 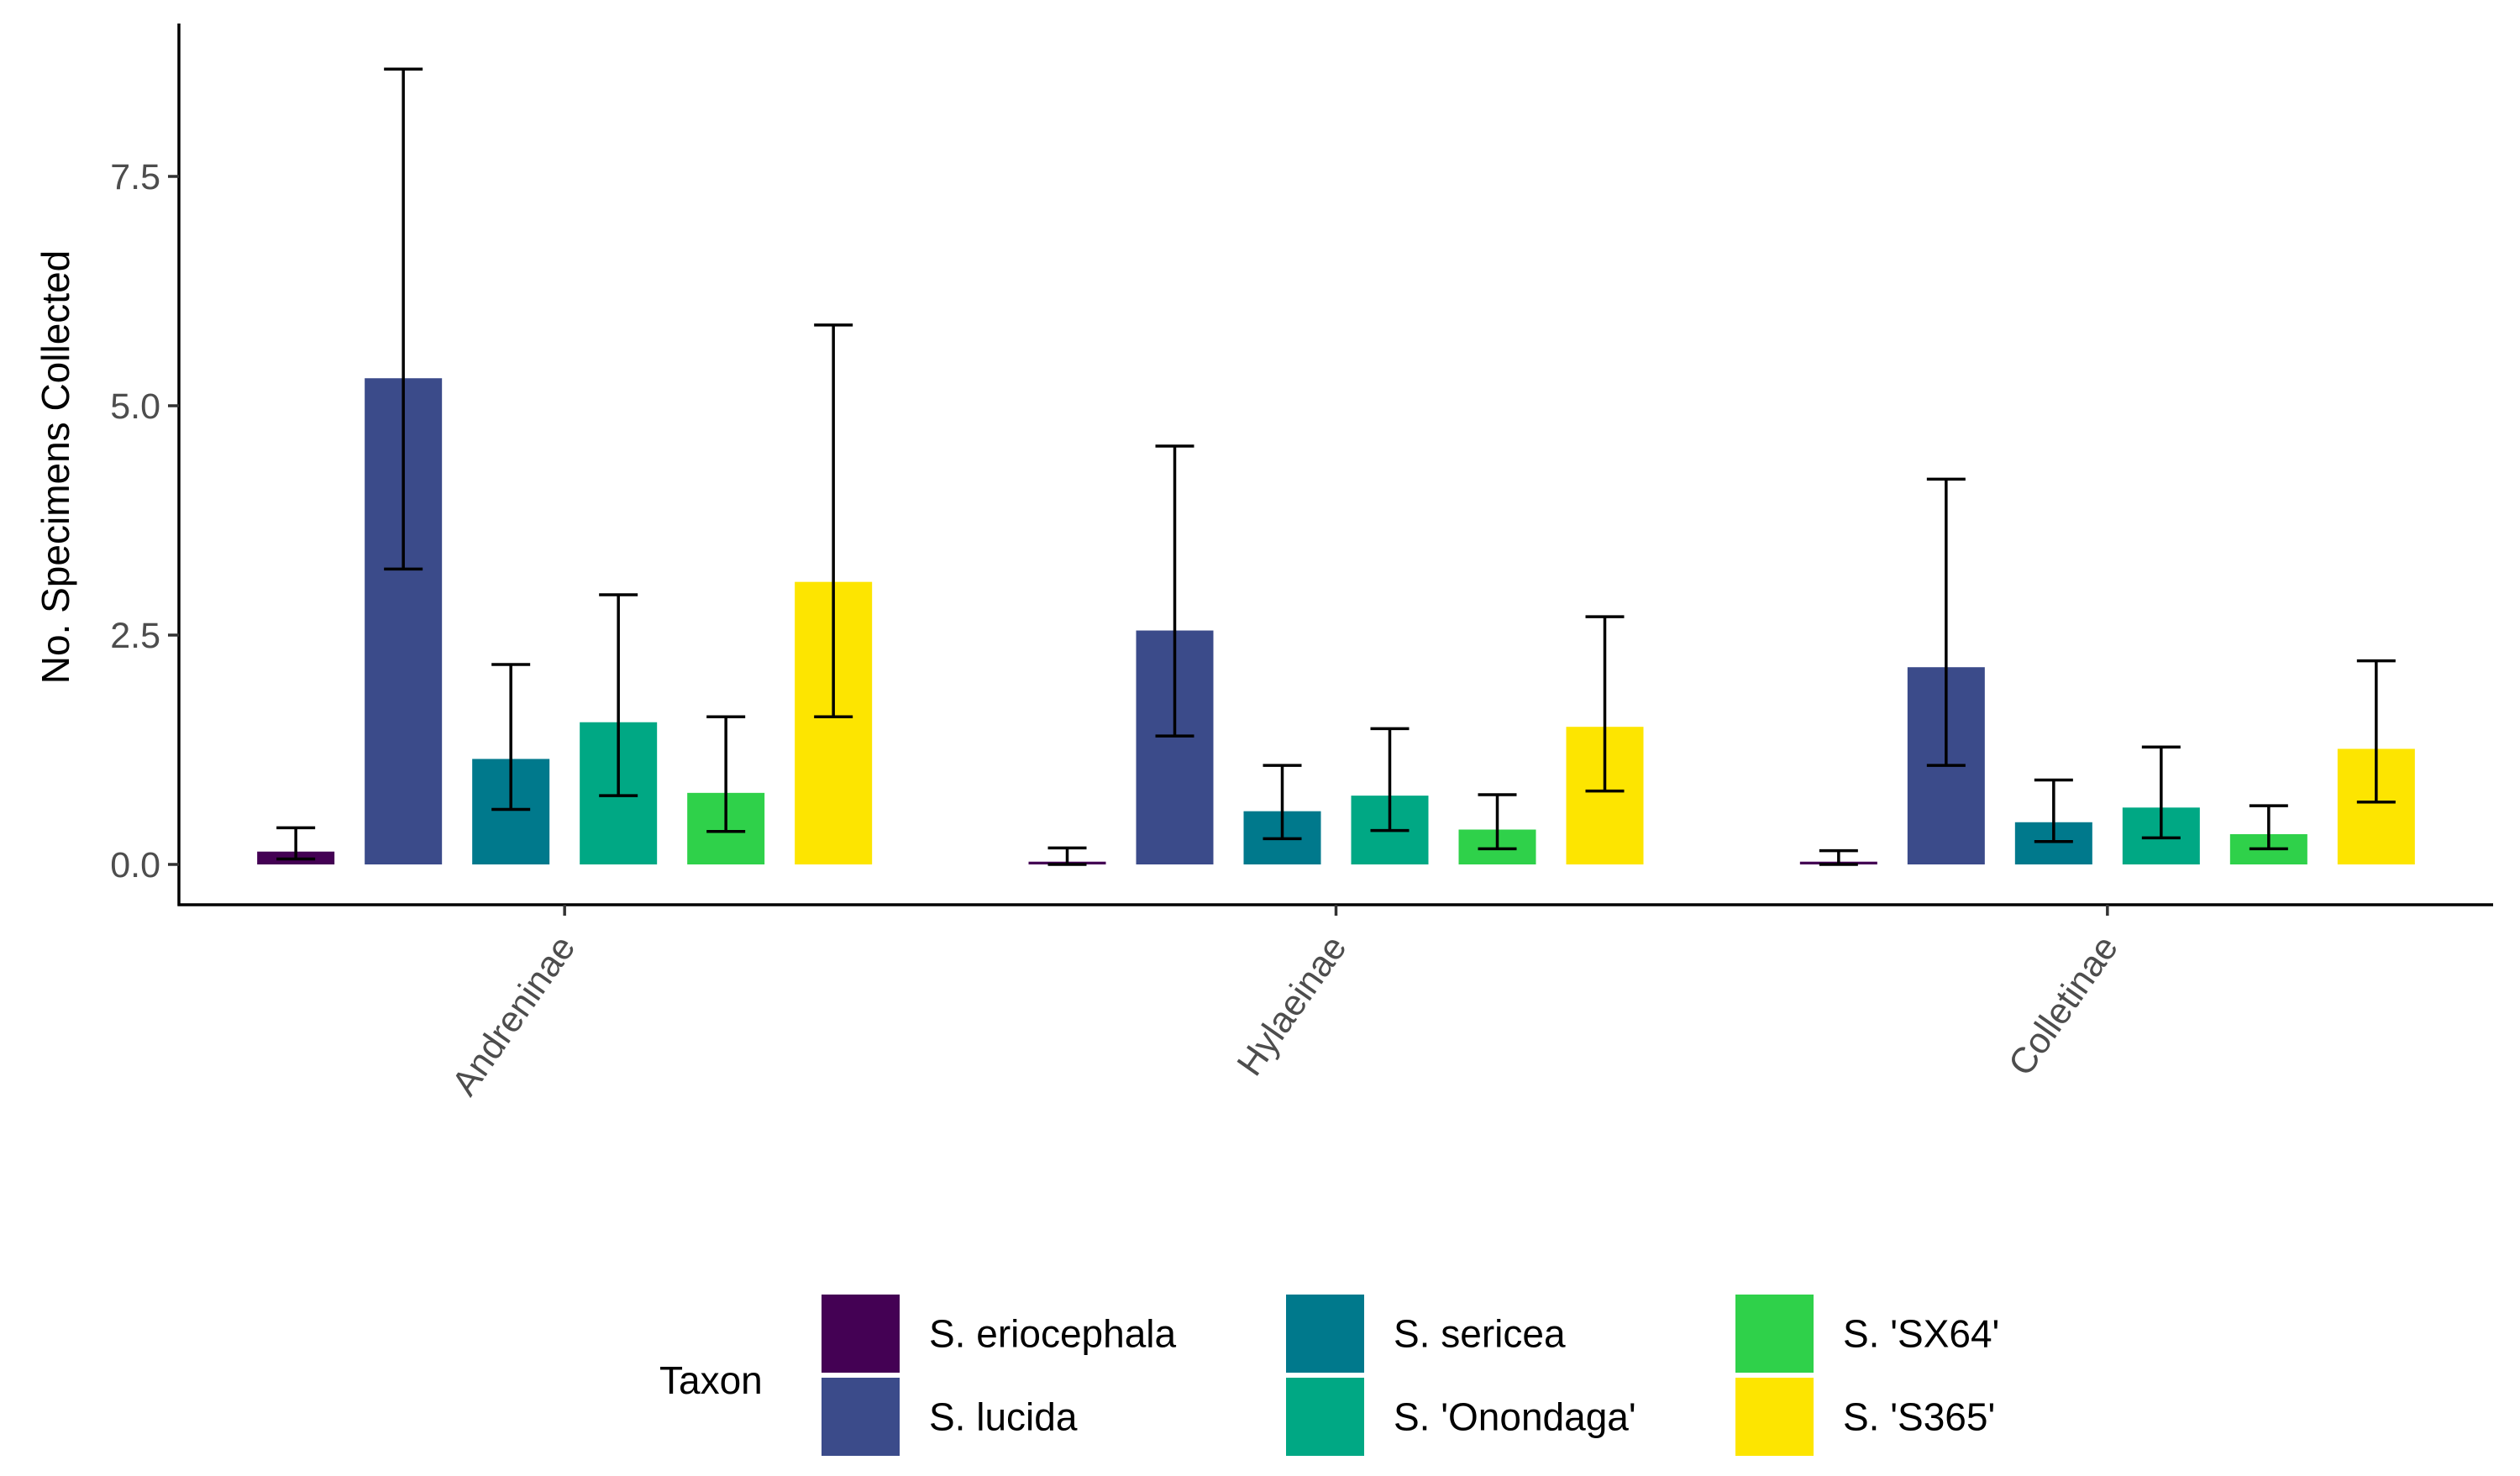 I want to click on y-ticks-layer: 0.0 2.5 5.0 7.5, so click(x=144, y=521).